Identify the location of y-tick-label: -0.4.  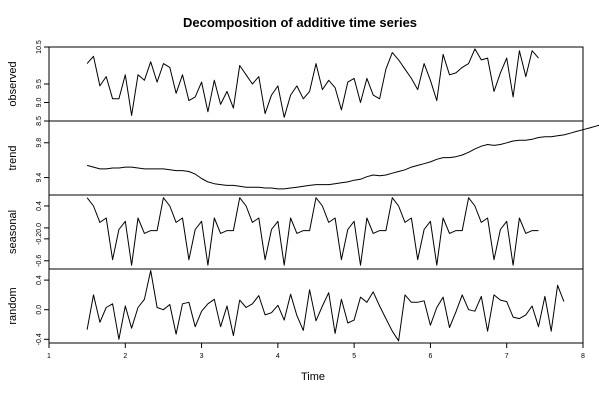
(39, 339).